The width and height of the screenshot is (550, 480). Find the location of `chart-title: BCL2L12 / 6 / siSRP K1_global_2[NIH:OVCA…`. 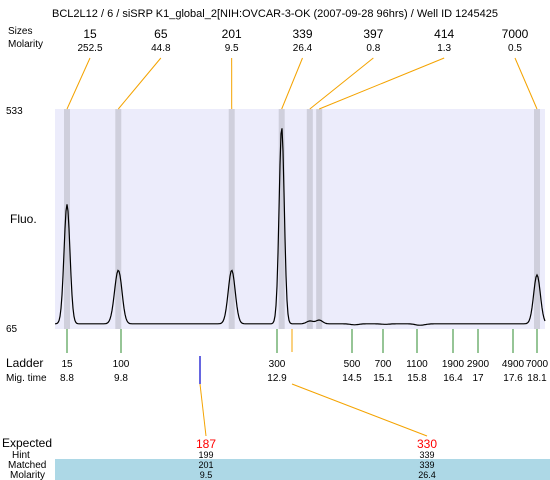

chart-title: BCL2L12 / 6 / siSRP K1_global_2[NIH:OVCA… is located at coordinates (275, 14).